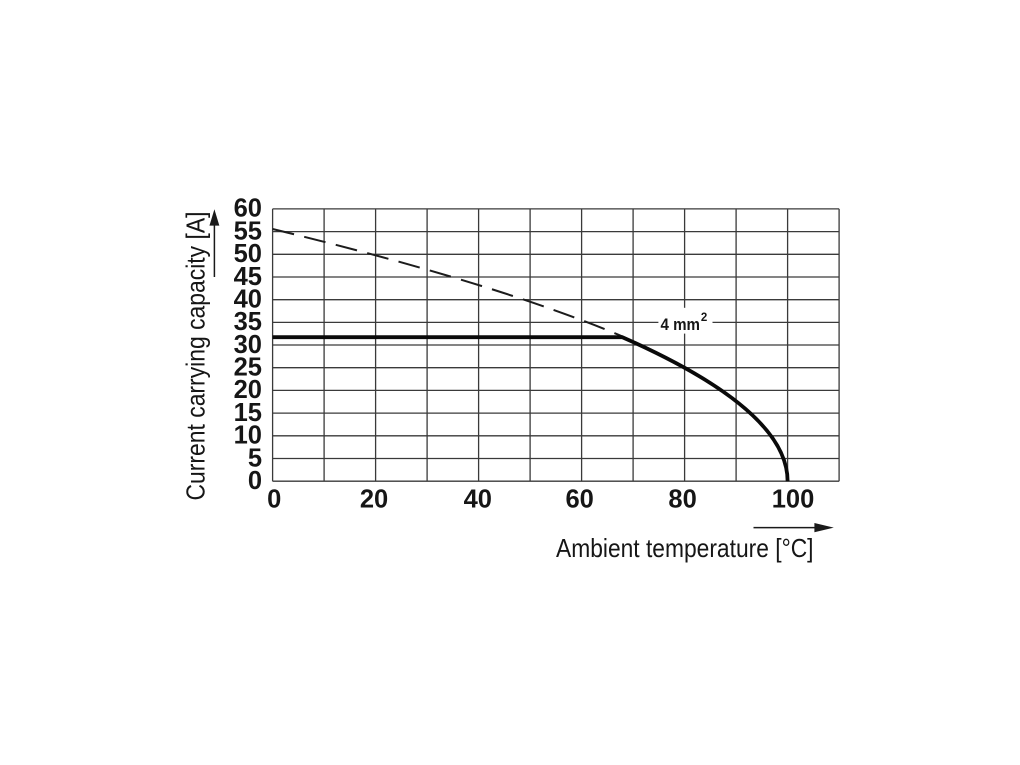 Image resolution: width=1020 pixels, height=765 pixels. What do you see at coordinates (704, 318) in the screenshot?
I see `svg-text: 2` at bounding box center [704, 318].